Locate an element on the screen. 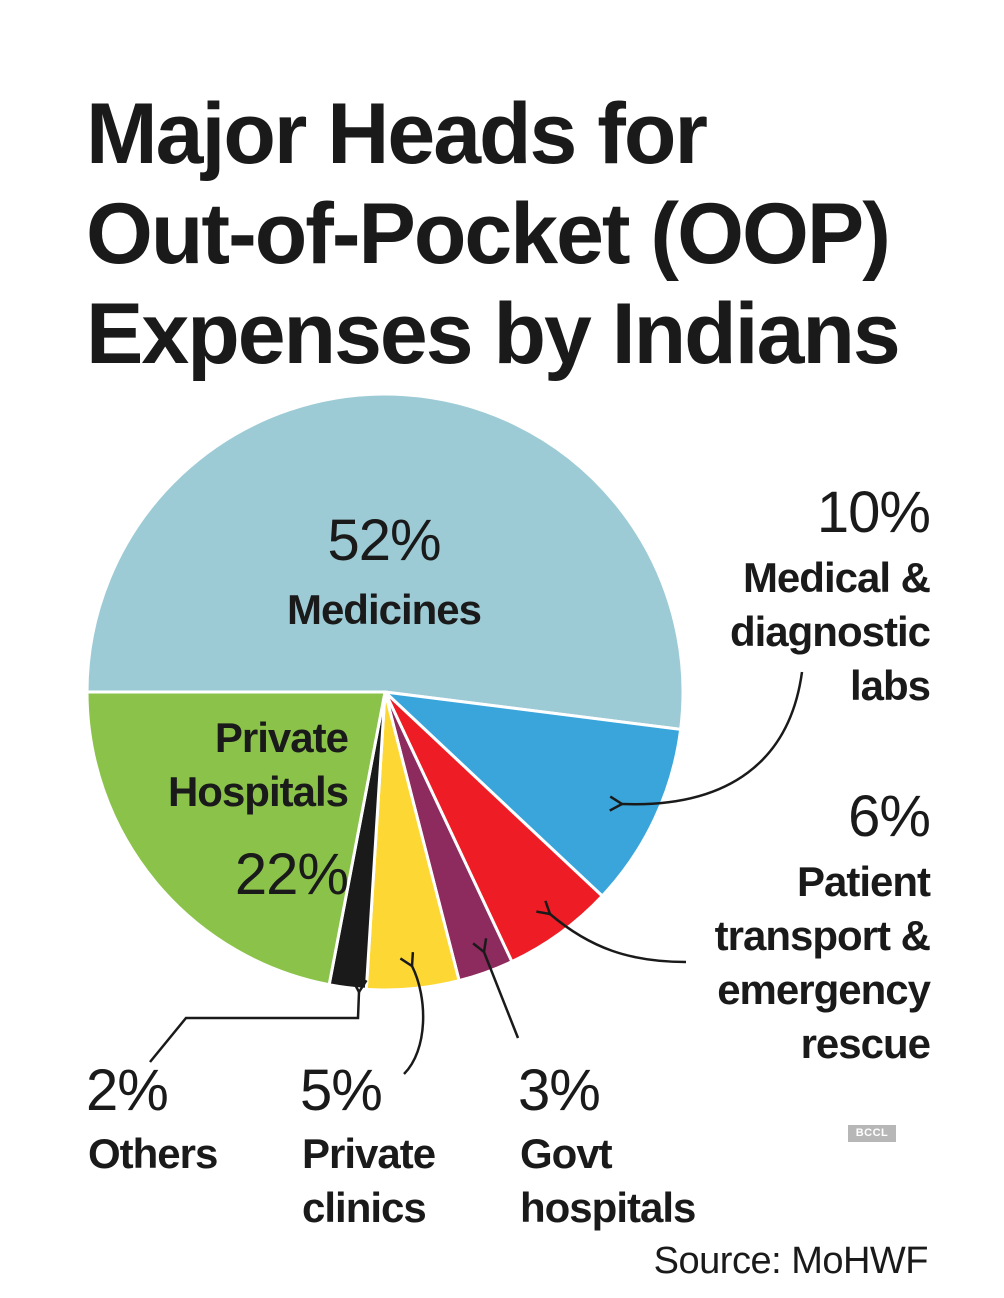  source-note: Source: MoHWF is located at coordinates (791, 1261).